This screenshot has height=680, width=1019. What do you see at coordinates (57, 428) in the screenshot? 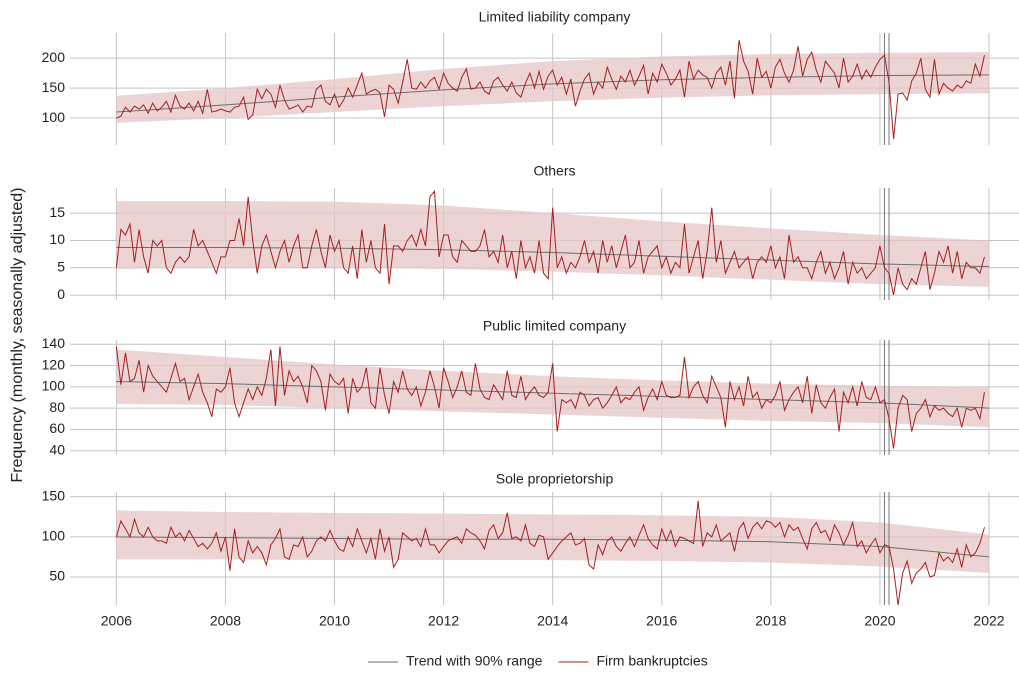
I see `y-tick-label: 60` at bounding box center [57, 428].